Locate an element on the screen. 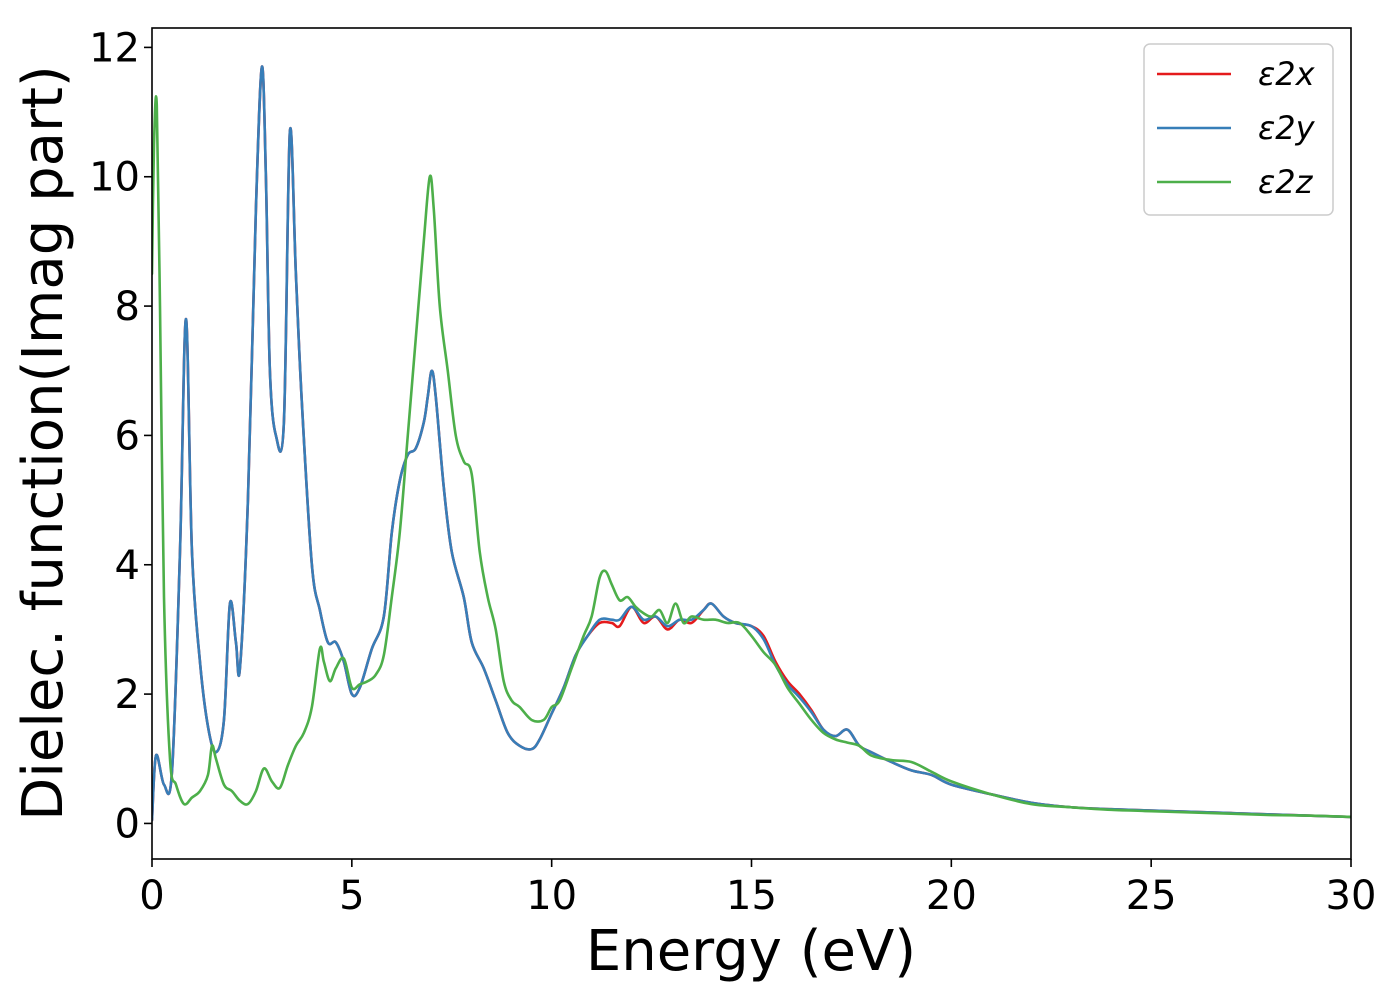 The image size is (1400, 1000). y-tick-label-1: 2 is located at coordinates (127, 695).